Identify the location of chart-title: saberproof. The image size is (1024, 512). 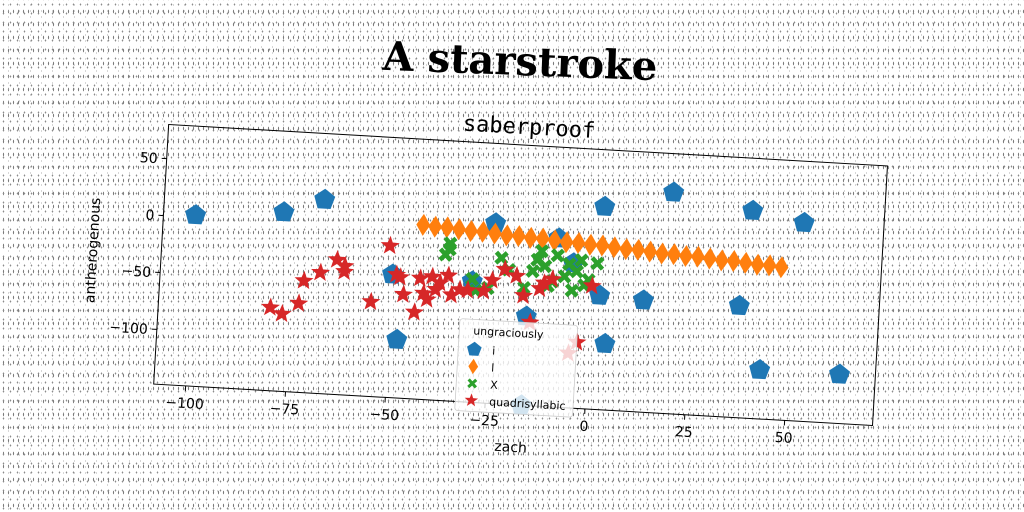
(529, 127).